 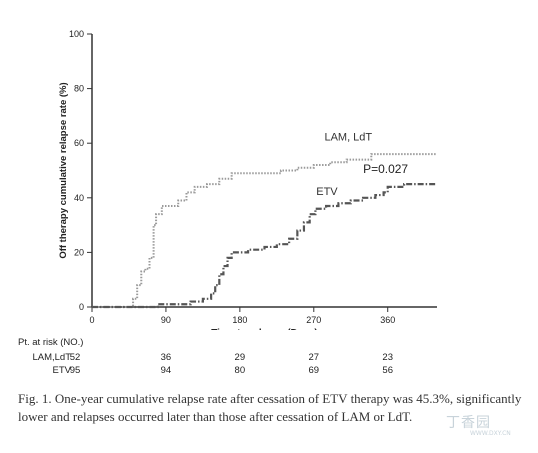 What do you see at coordinates (314, 370) in the screenshot?
I see `risk-cell: 69` at bounding box center [314, 370].